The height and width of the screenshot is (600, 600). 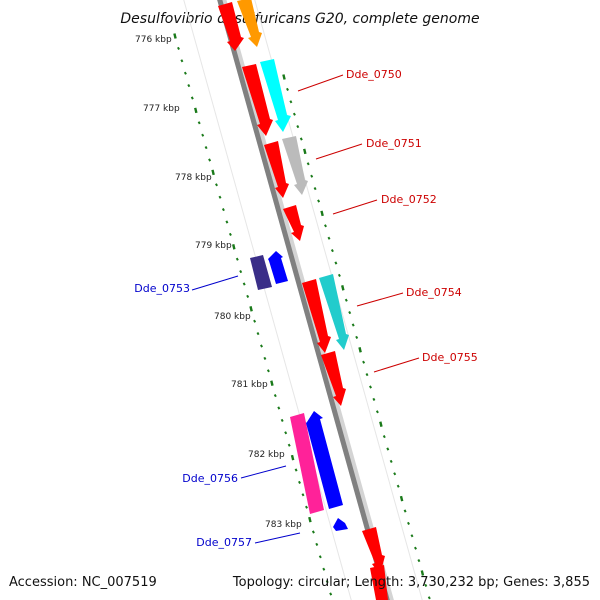 I want to click on gene-top-orange, so click(x=249, y=23).